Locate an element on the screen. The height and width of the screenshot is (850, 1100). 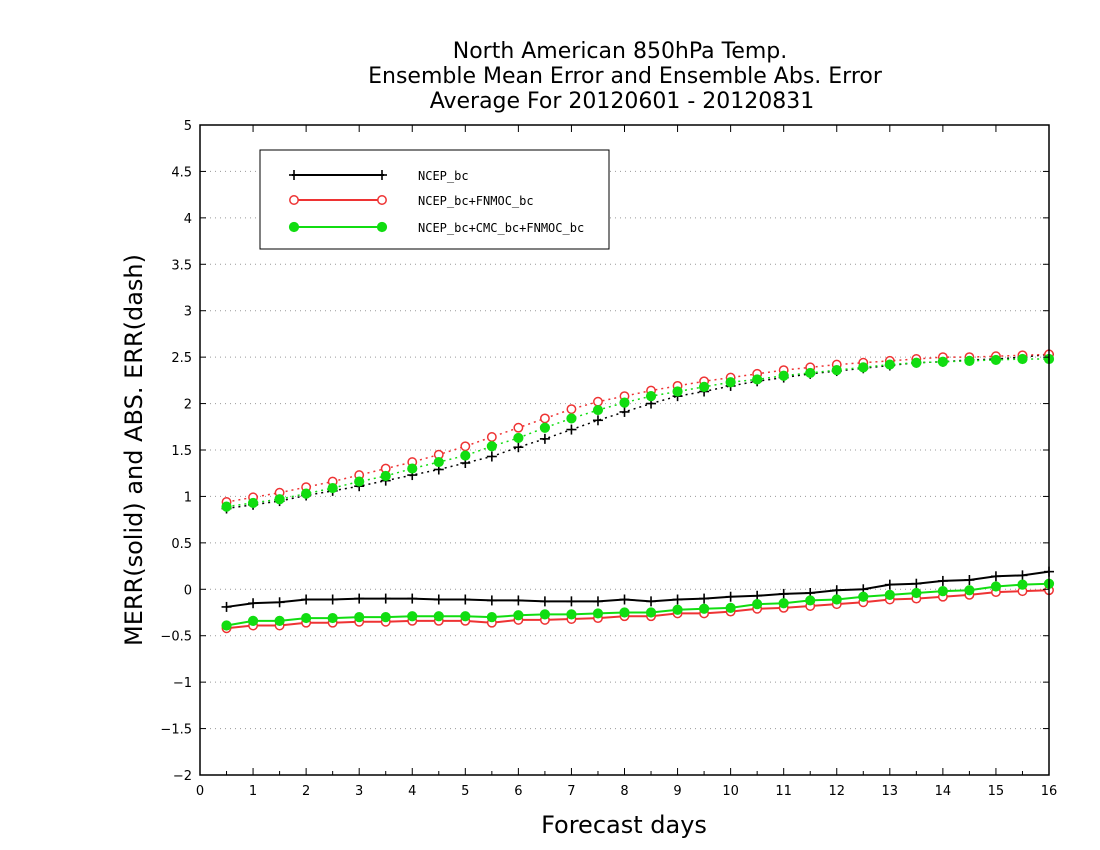
x-tick-label: 2 is located at coordinates (306, 791).